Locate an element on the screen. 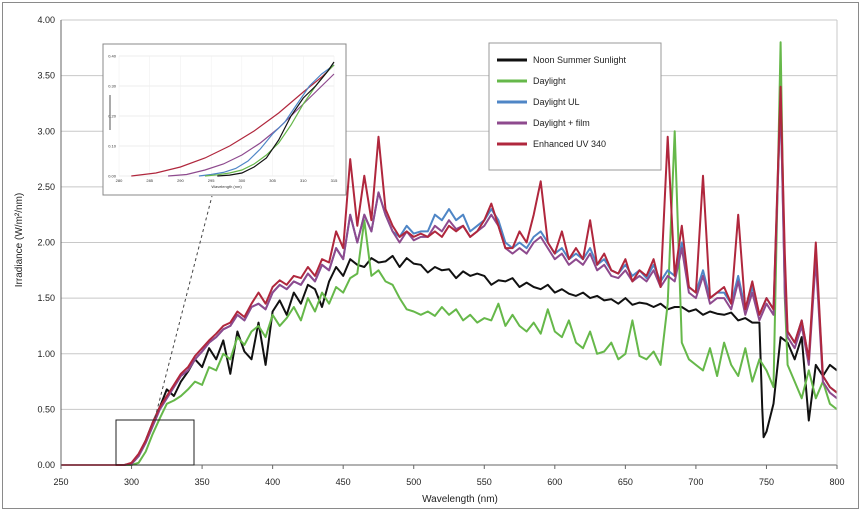  x-tick-label: 400 is located at coordinates (272, 482).